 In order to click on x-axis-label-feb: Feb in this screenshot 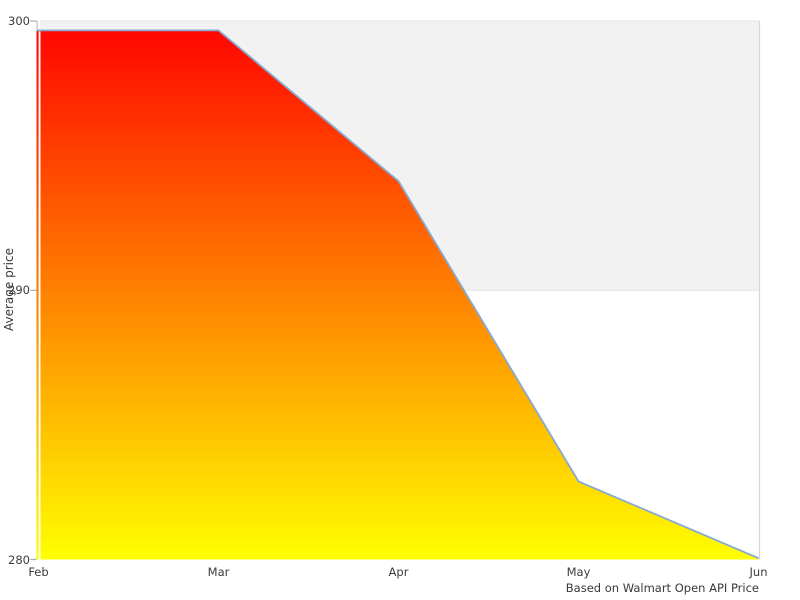, I will do `click(38, 572)`.